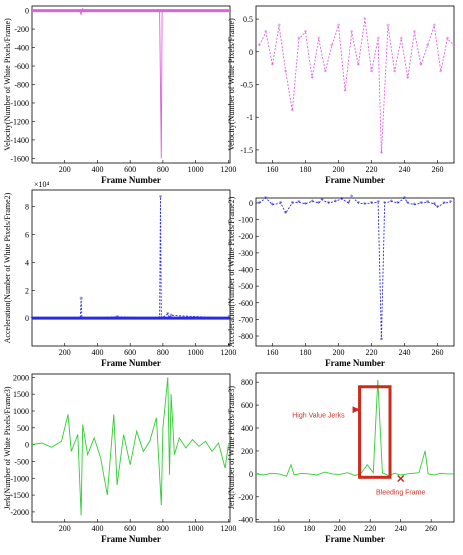 Image resolution: width=463 pixels, height=555 pixels. Describe the element at coordinates (247, 428) in the screenshot. I see `y-tick-label: 400` at that location.